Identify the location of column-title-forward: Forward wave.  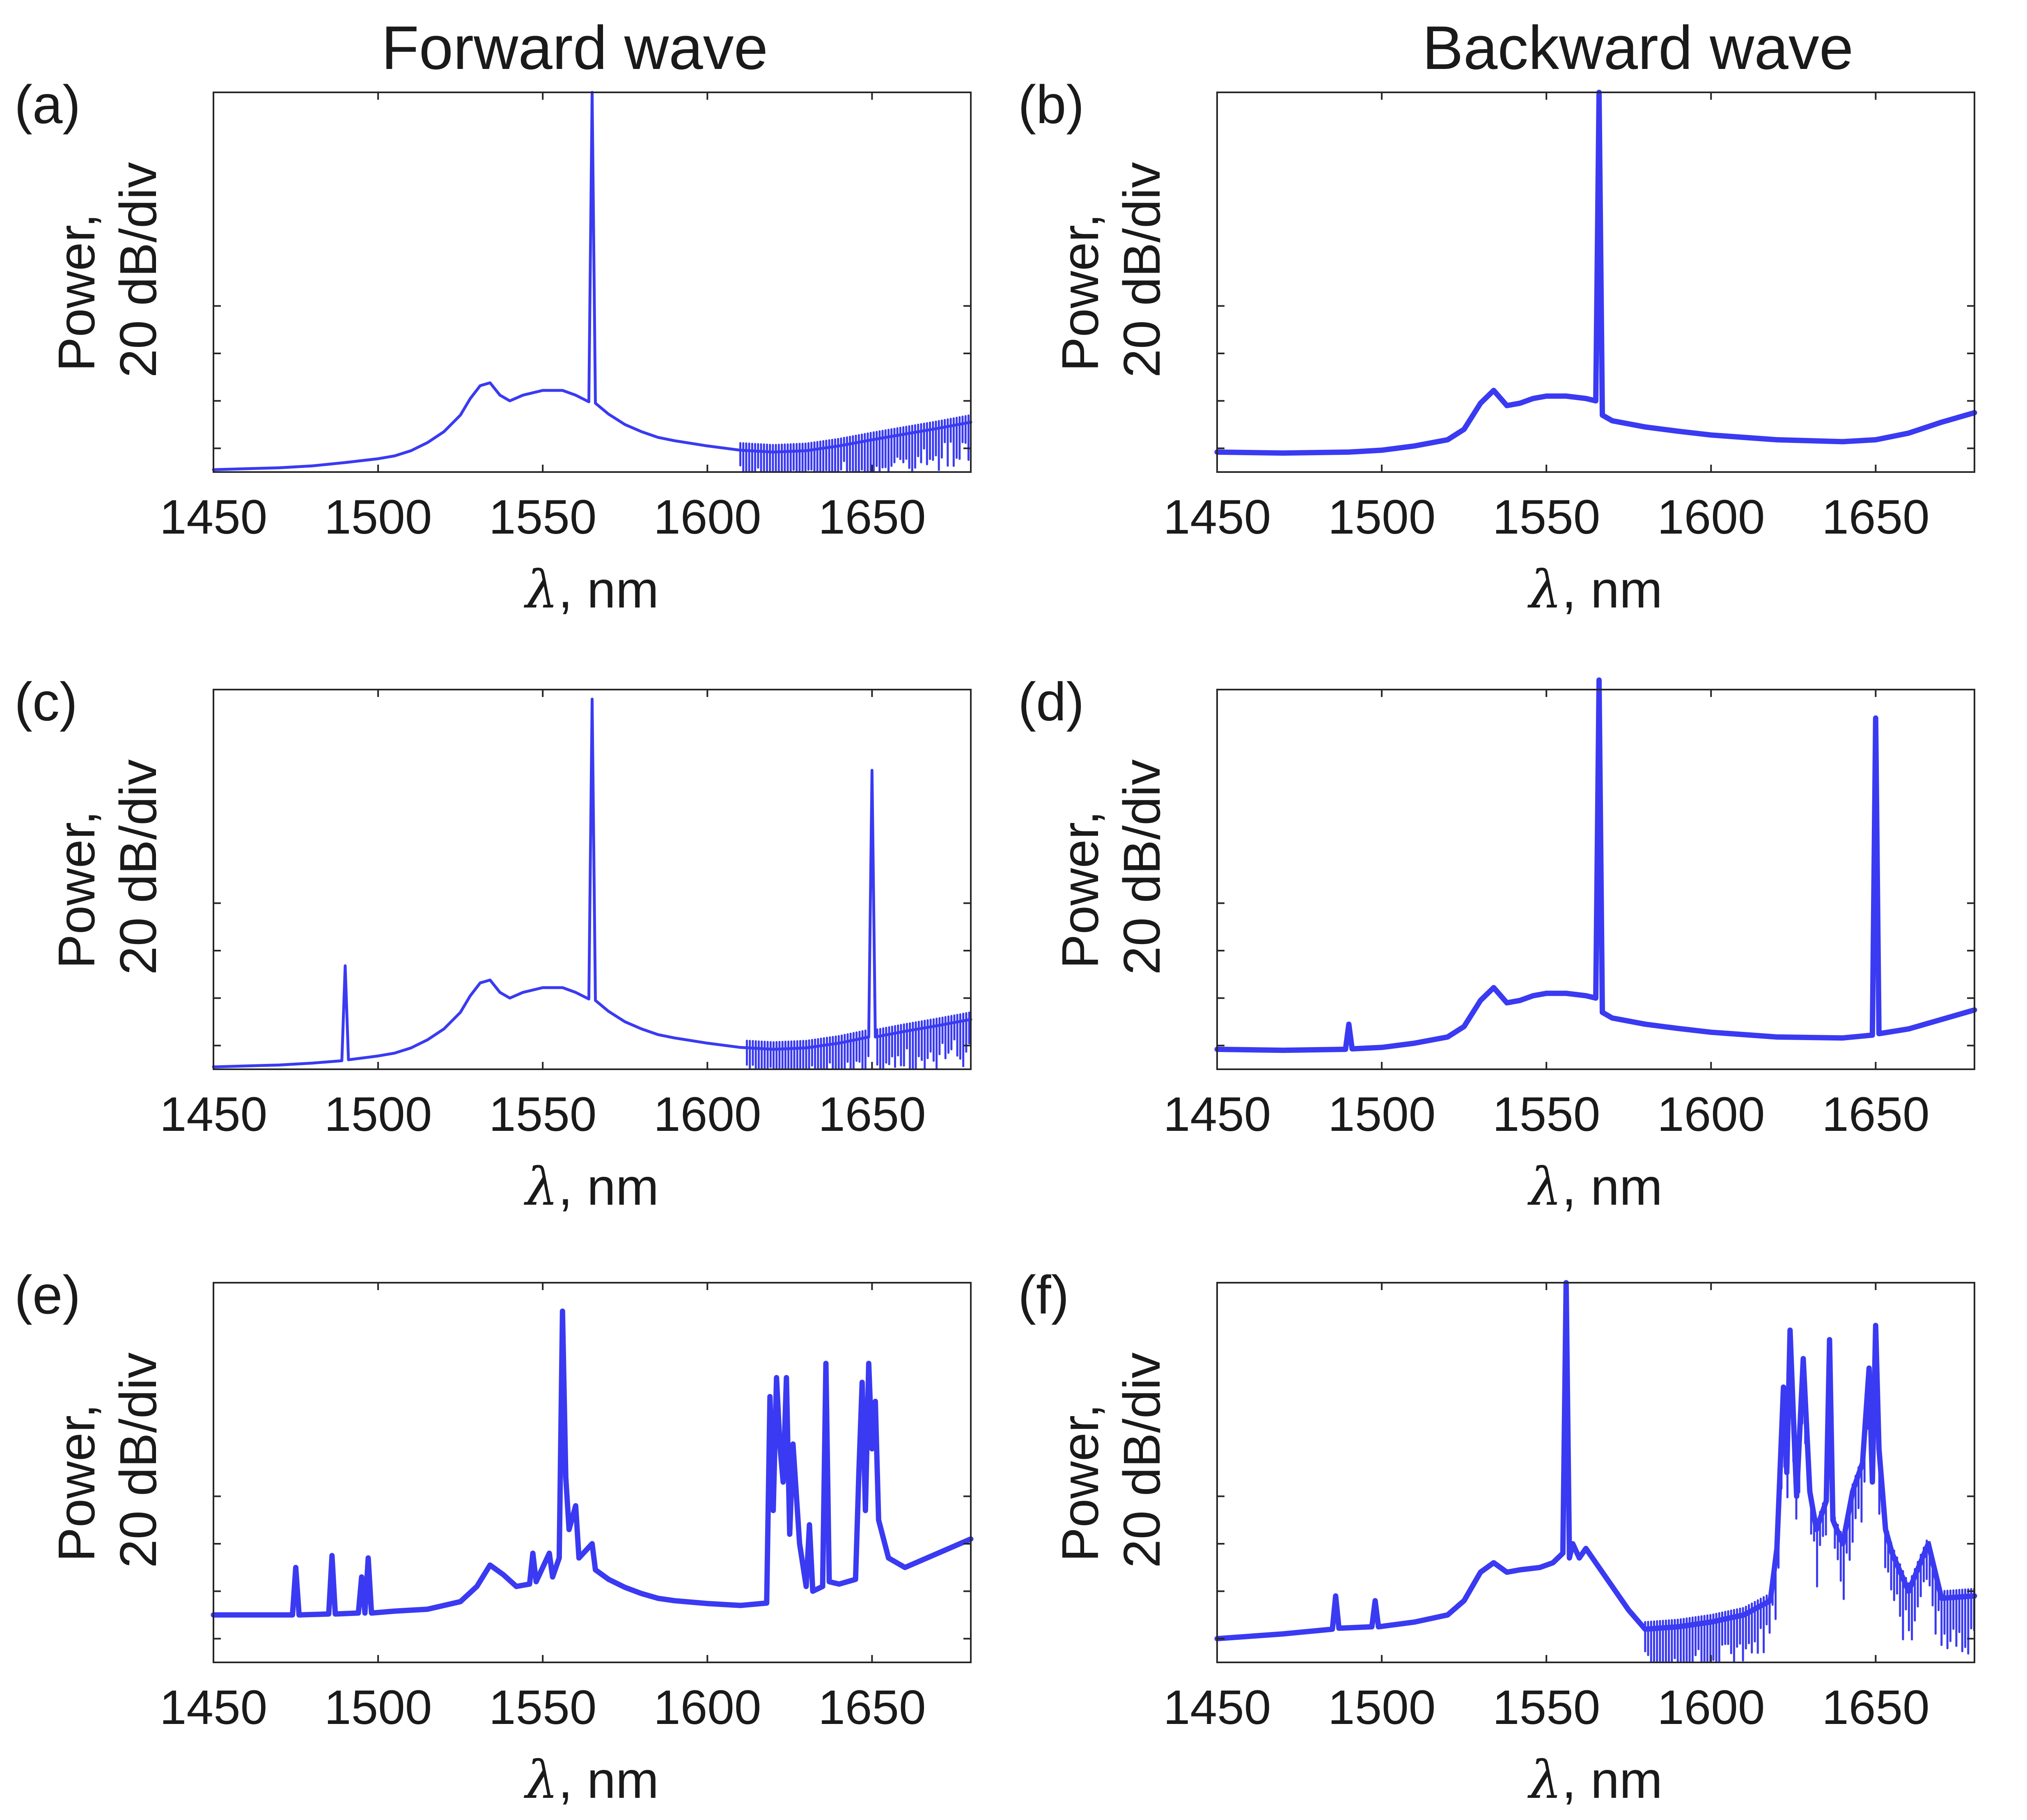
(574, 47).